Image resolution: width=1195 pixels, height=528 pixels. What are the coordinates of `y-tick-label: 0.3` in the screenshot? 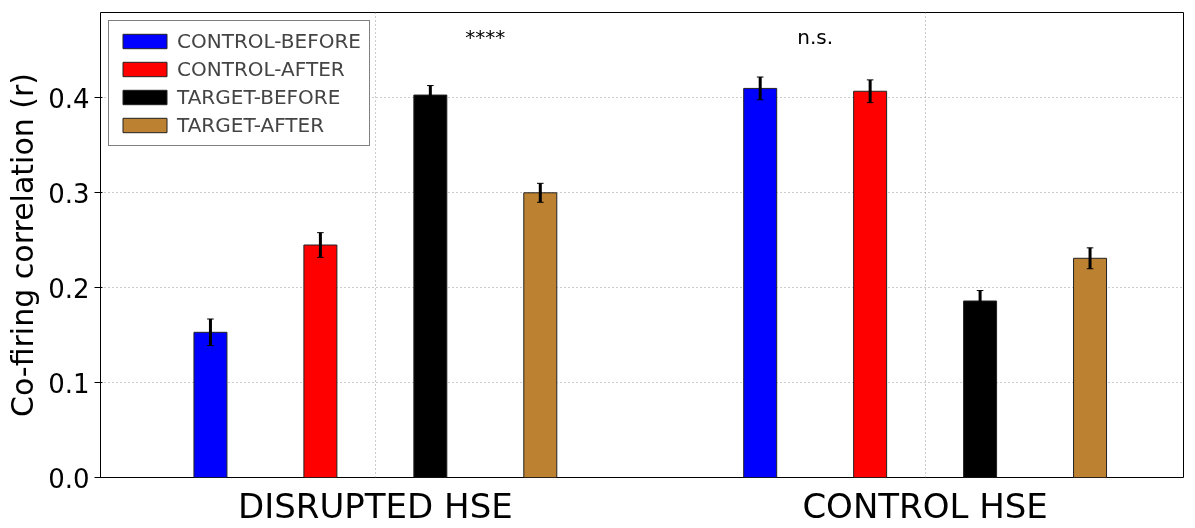 It's located at (69, 193).